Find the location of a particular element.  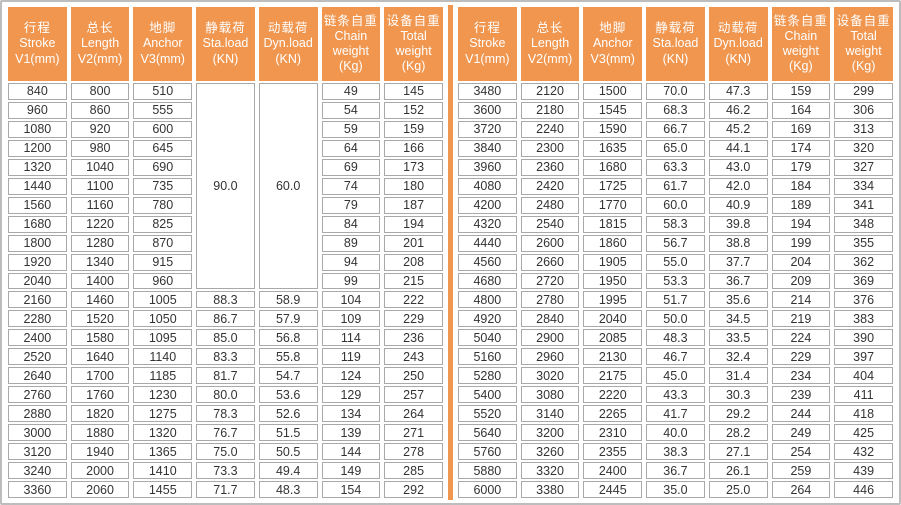

table-row: 960 860 555 54 152 is located at coordinates (225, 110).